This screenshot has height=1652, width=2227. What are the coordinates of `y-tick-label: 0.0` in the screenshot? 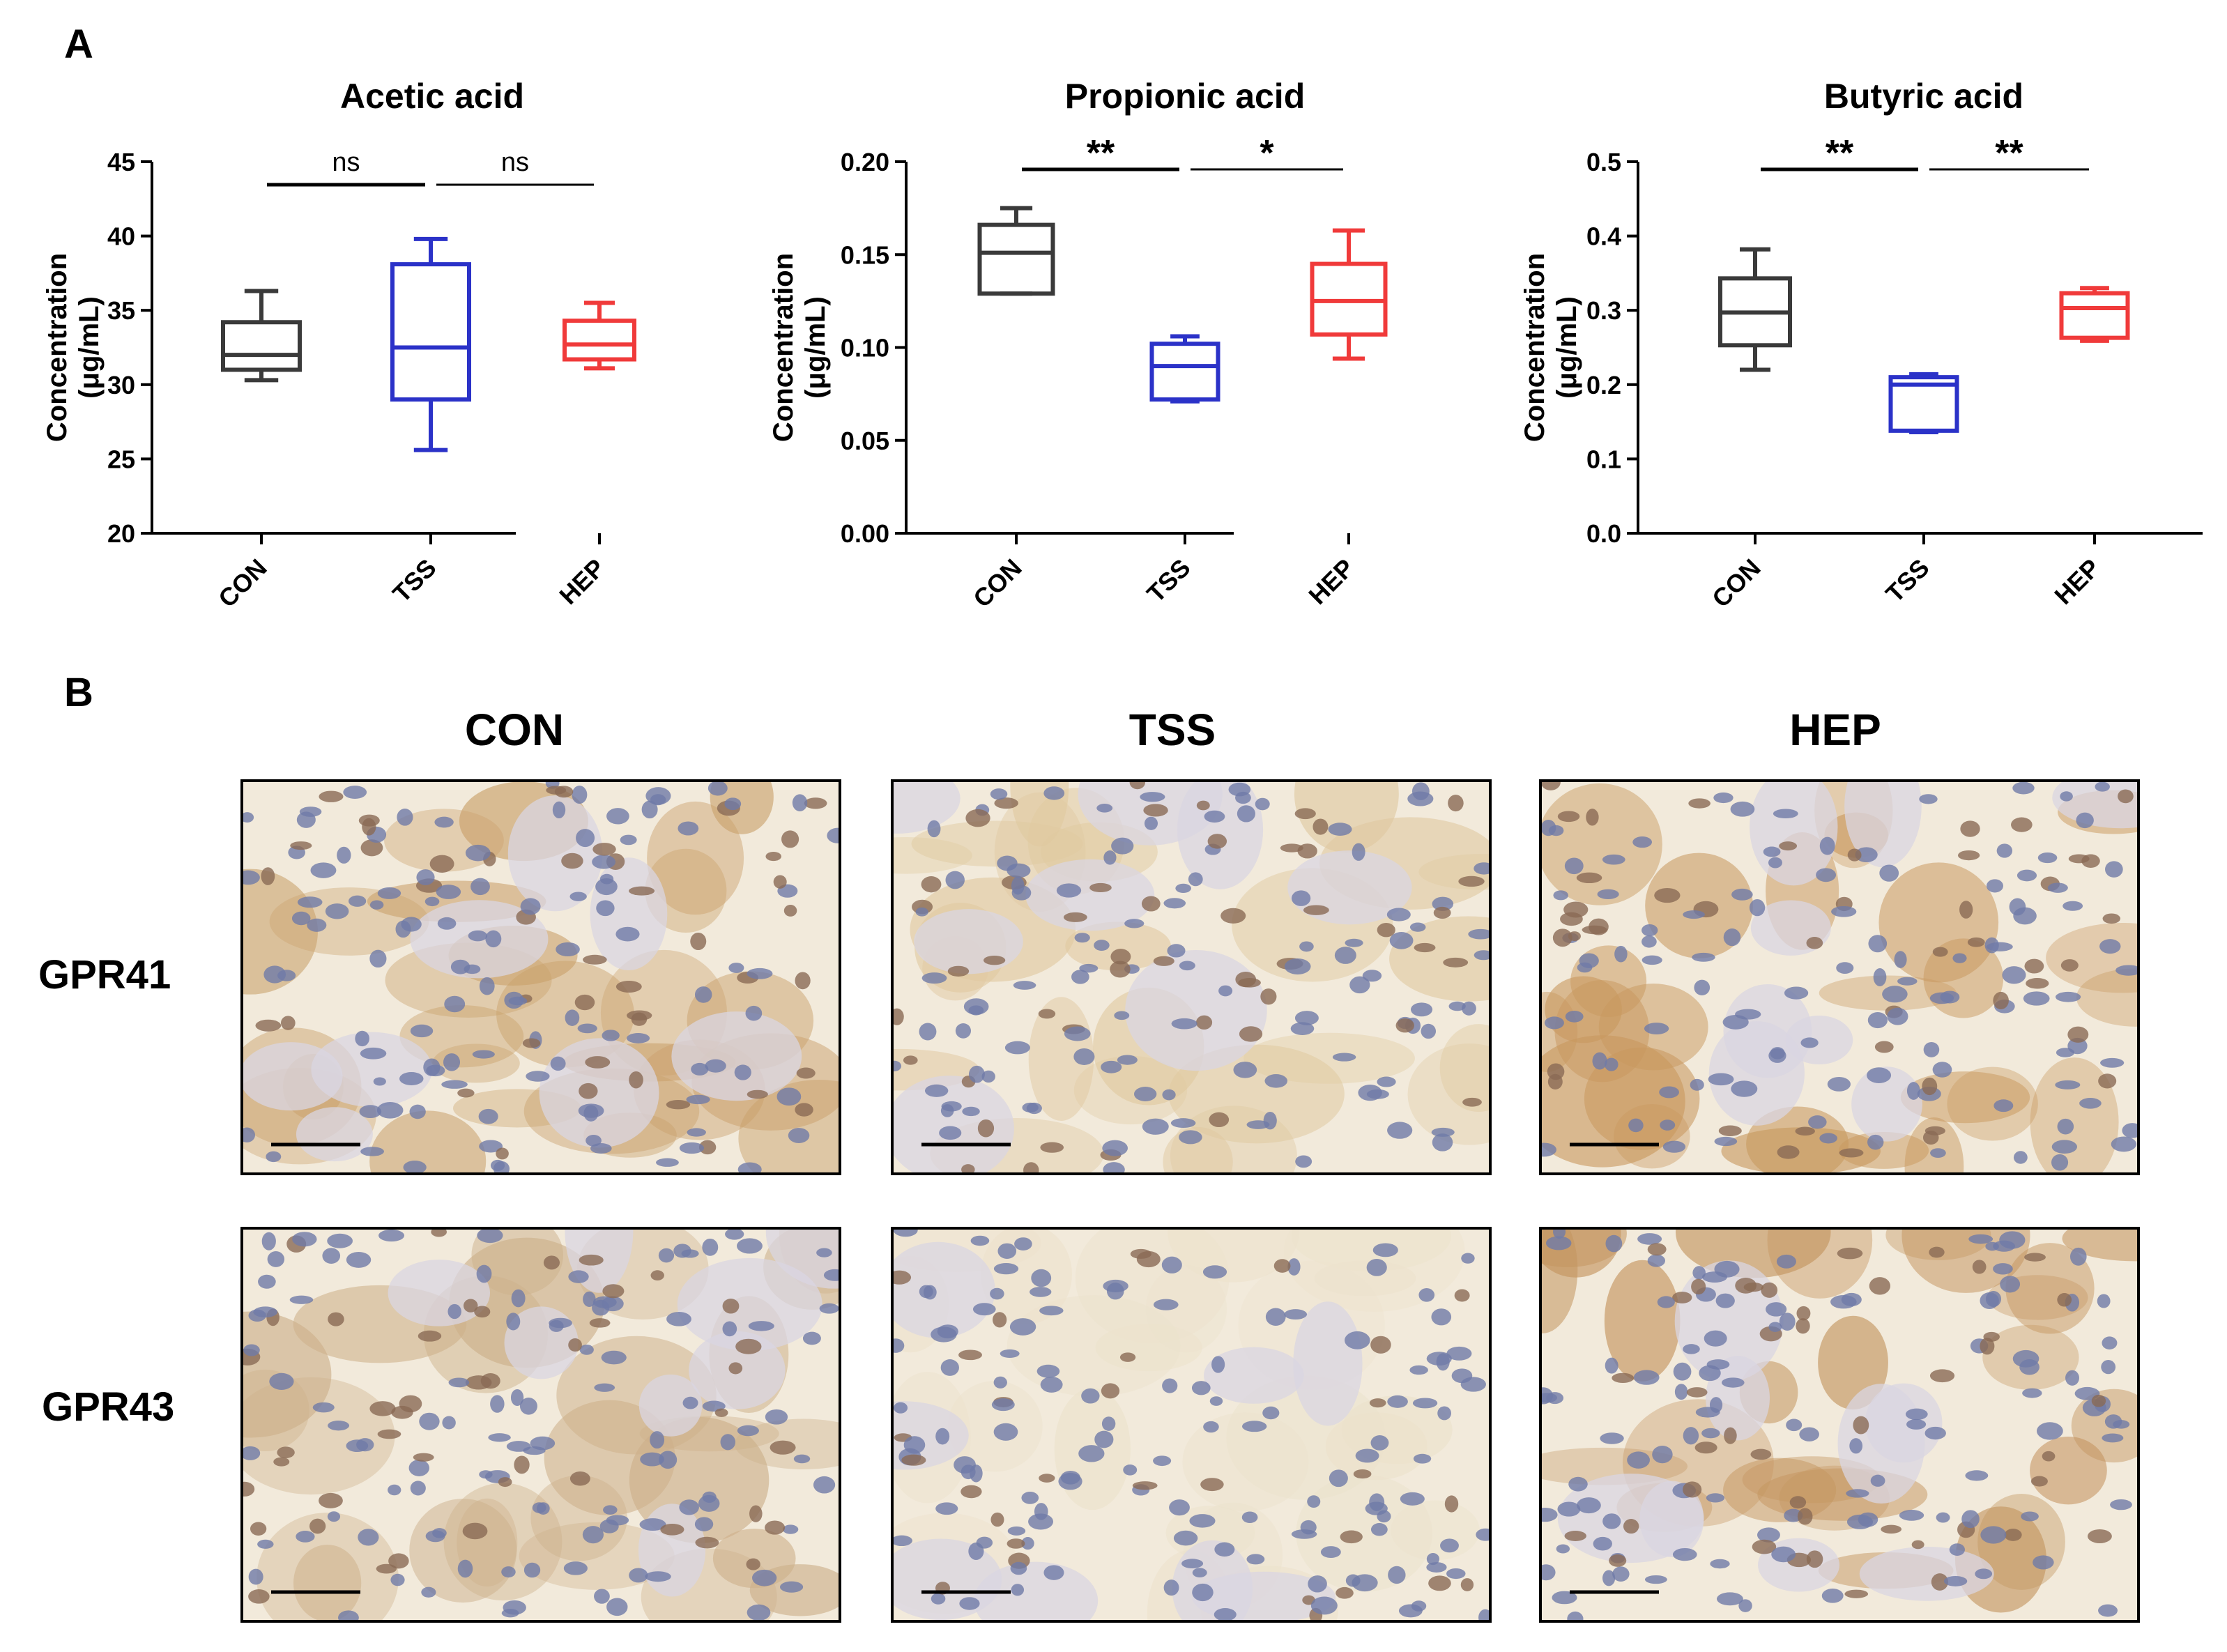 It's located at (1604, 533).